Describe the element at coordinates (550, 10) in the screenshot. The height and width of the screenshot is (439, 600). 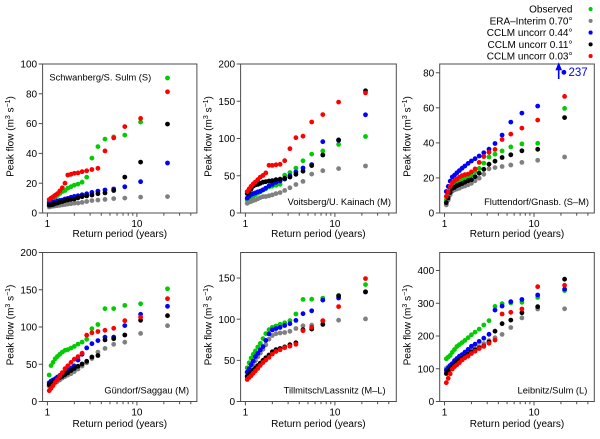
I see `svg-text: Observed` at that location.